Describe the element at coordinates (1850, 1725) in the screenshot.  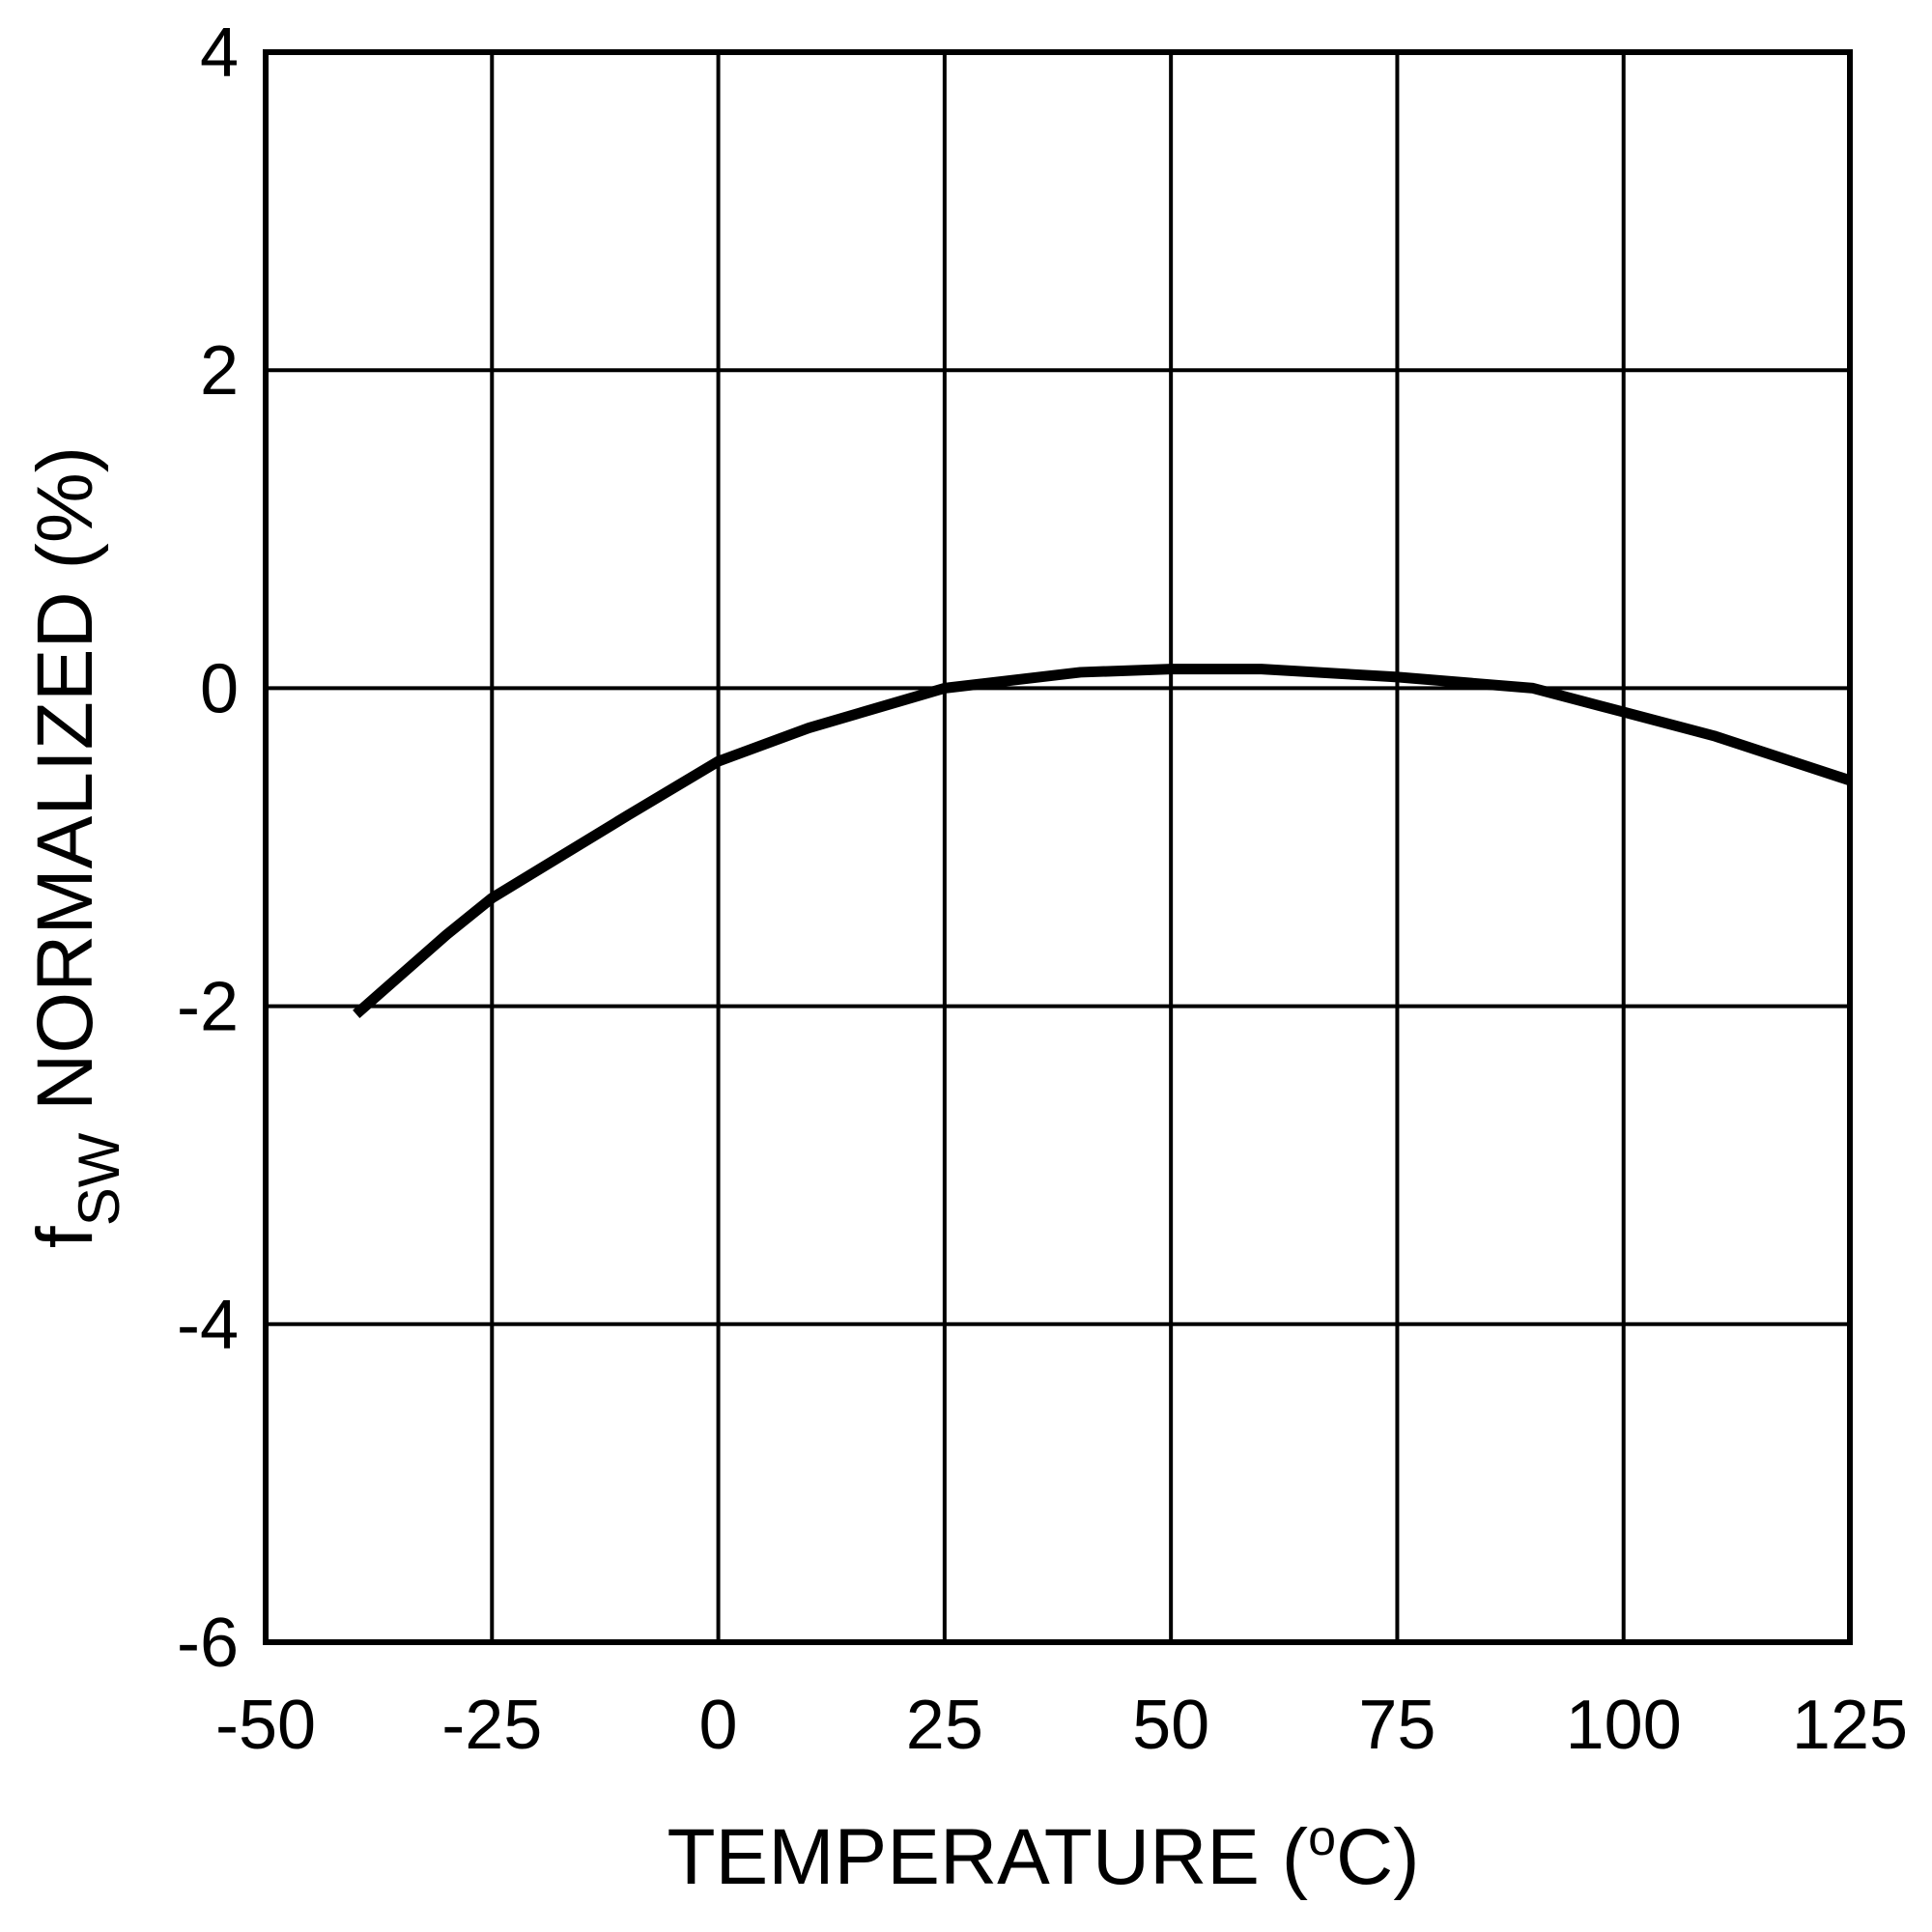
I see `x-tick-label: 125` at that location.